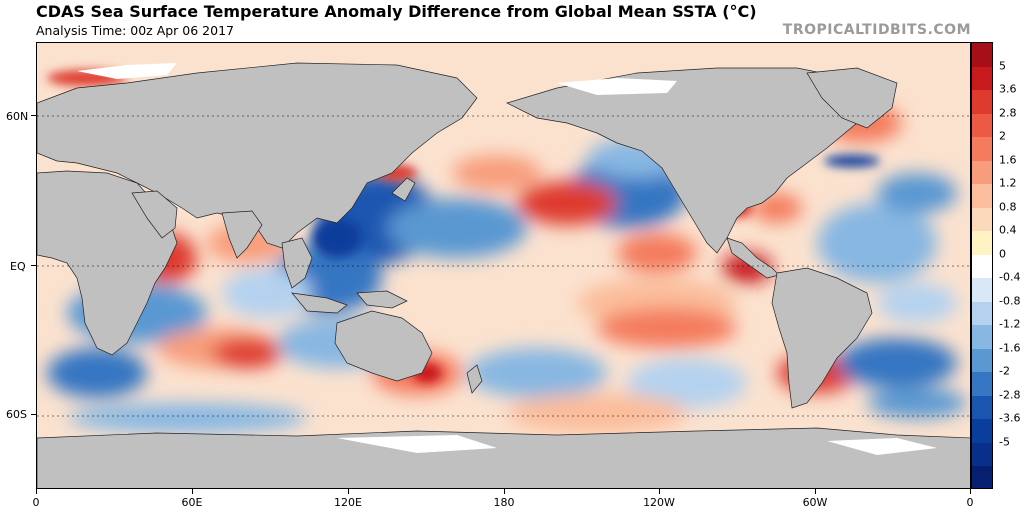  I want to click on lon-label-60e: 60E, so click(192, 502).